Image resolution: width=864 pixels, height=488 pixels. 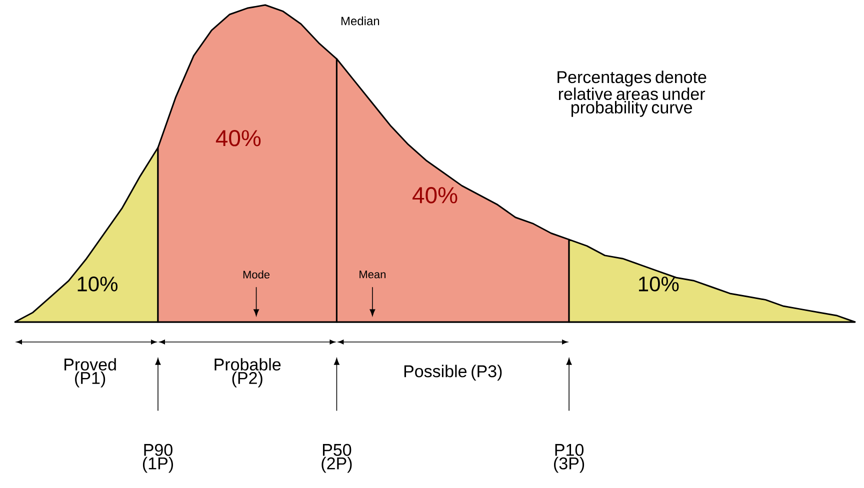 What do you see at coordinates (360, 21) in the screenshot?
I see `annotation: Median` at bounding box center [360, 21].